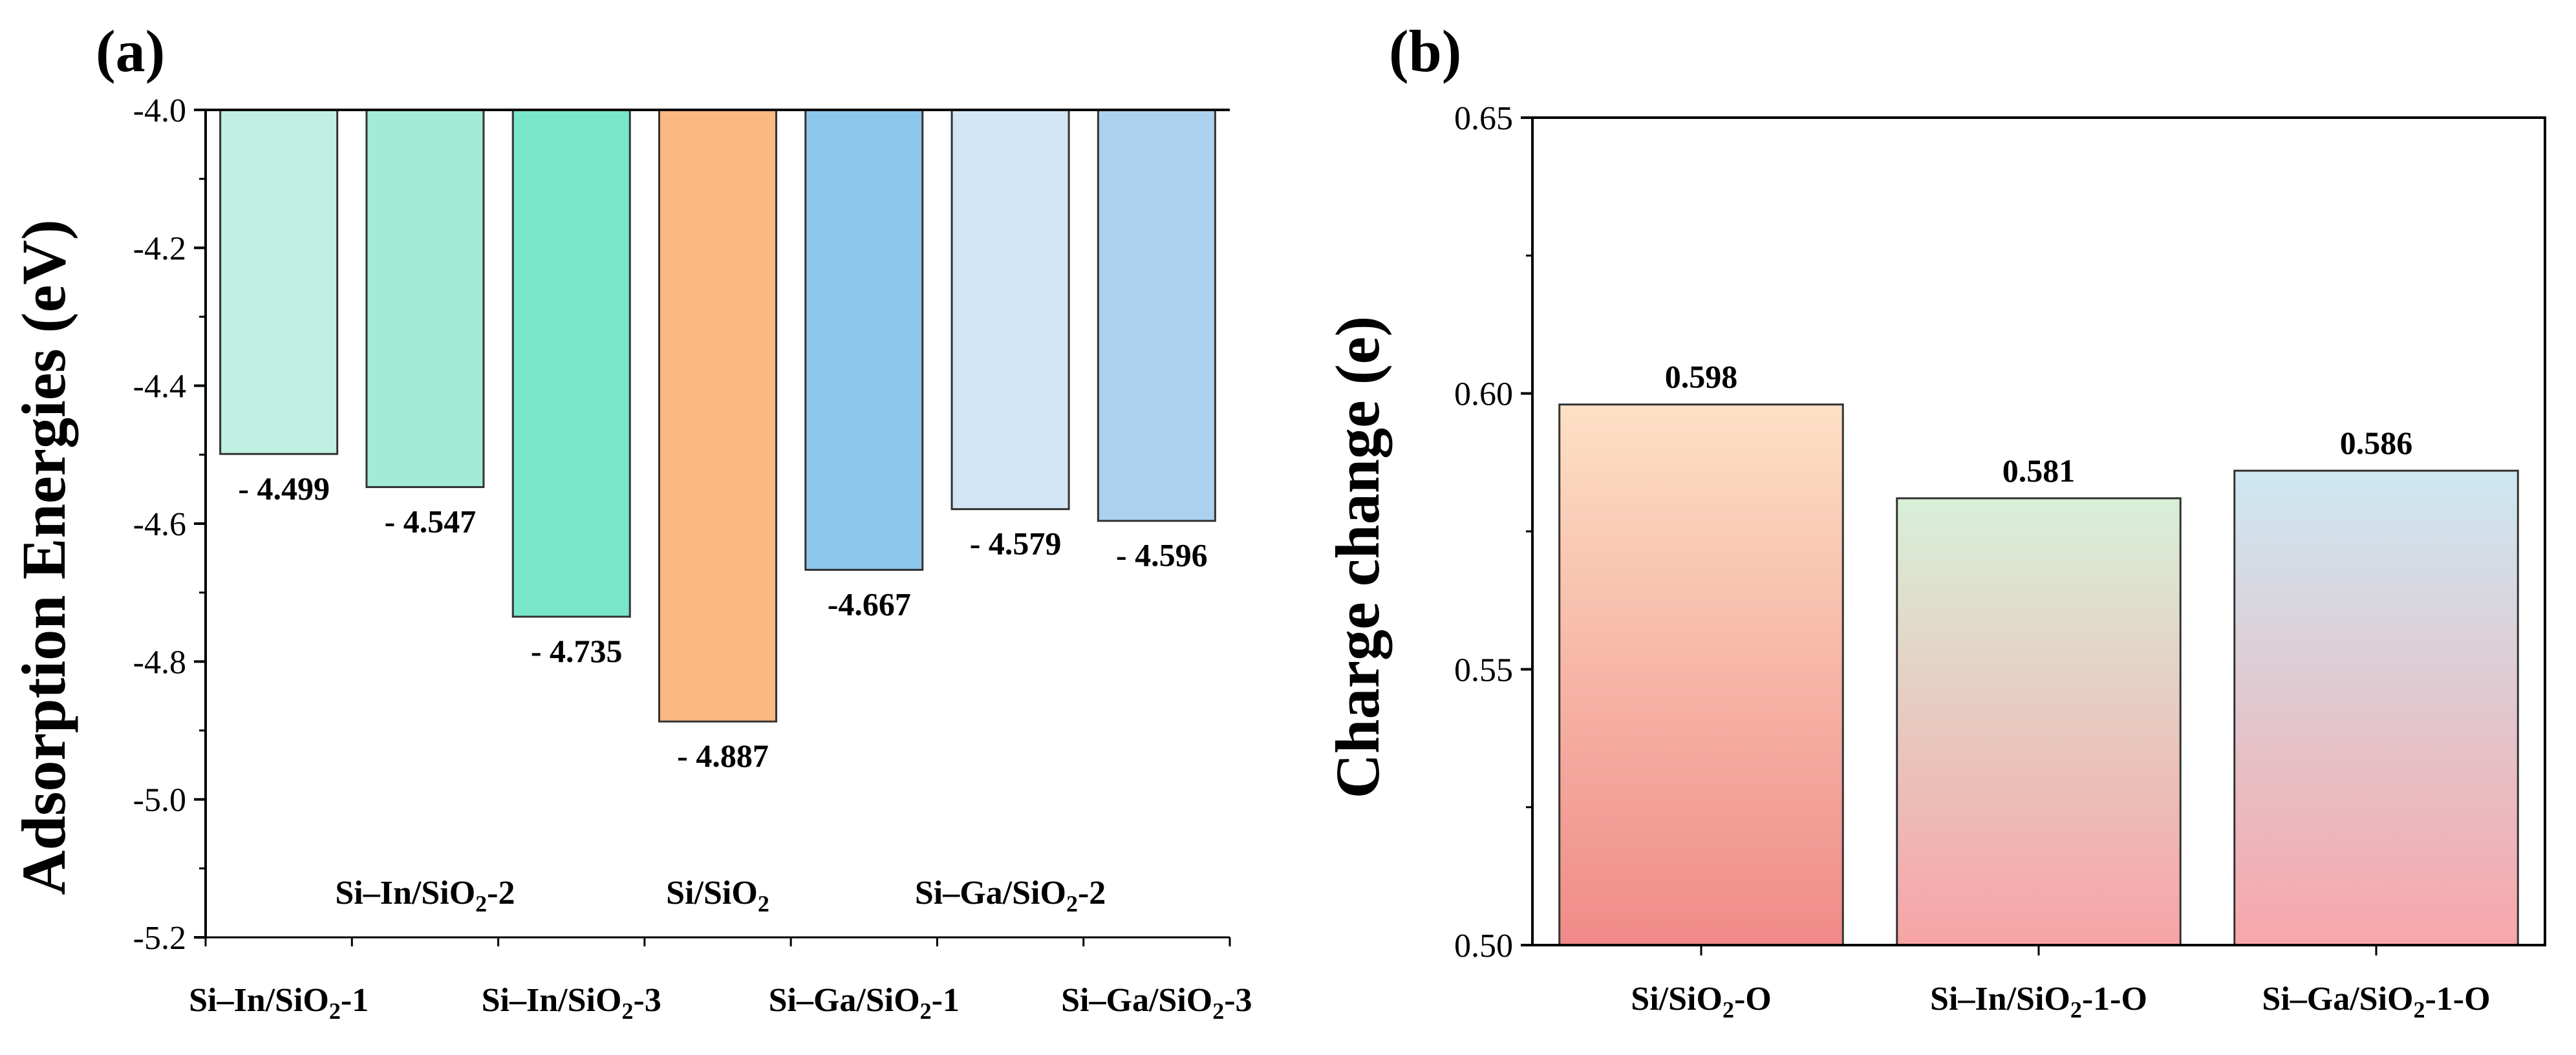  Describe the element at coordinates (159, 387) in the screenshot. I see `panel-a-y-tick-label-3: -4.4` at that location.